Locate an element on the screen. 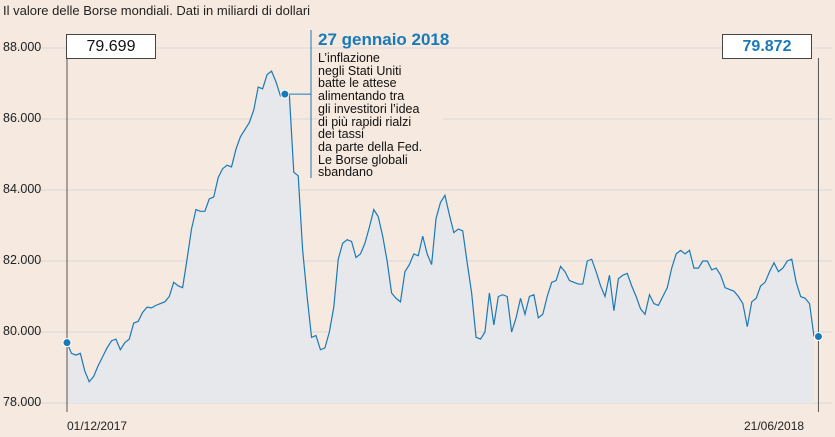  end-value-box: 79.872 is located at coordinates (767, 46).